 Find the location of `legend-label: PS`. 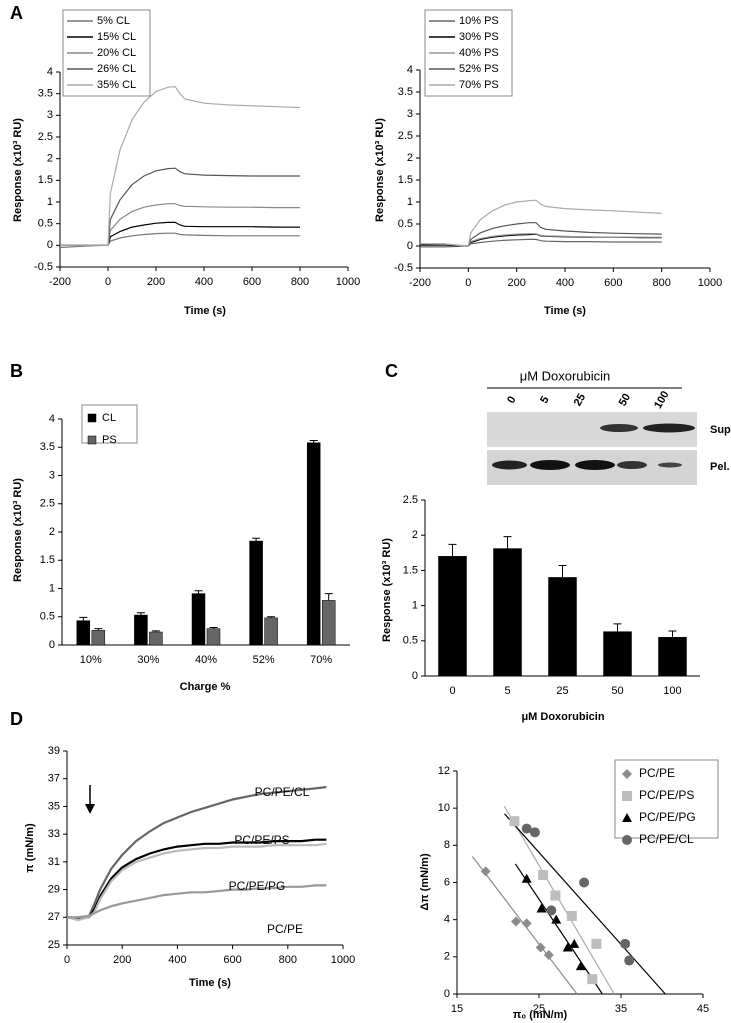

legend-label: PS is located at coordinates (109, 440).